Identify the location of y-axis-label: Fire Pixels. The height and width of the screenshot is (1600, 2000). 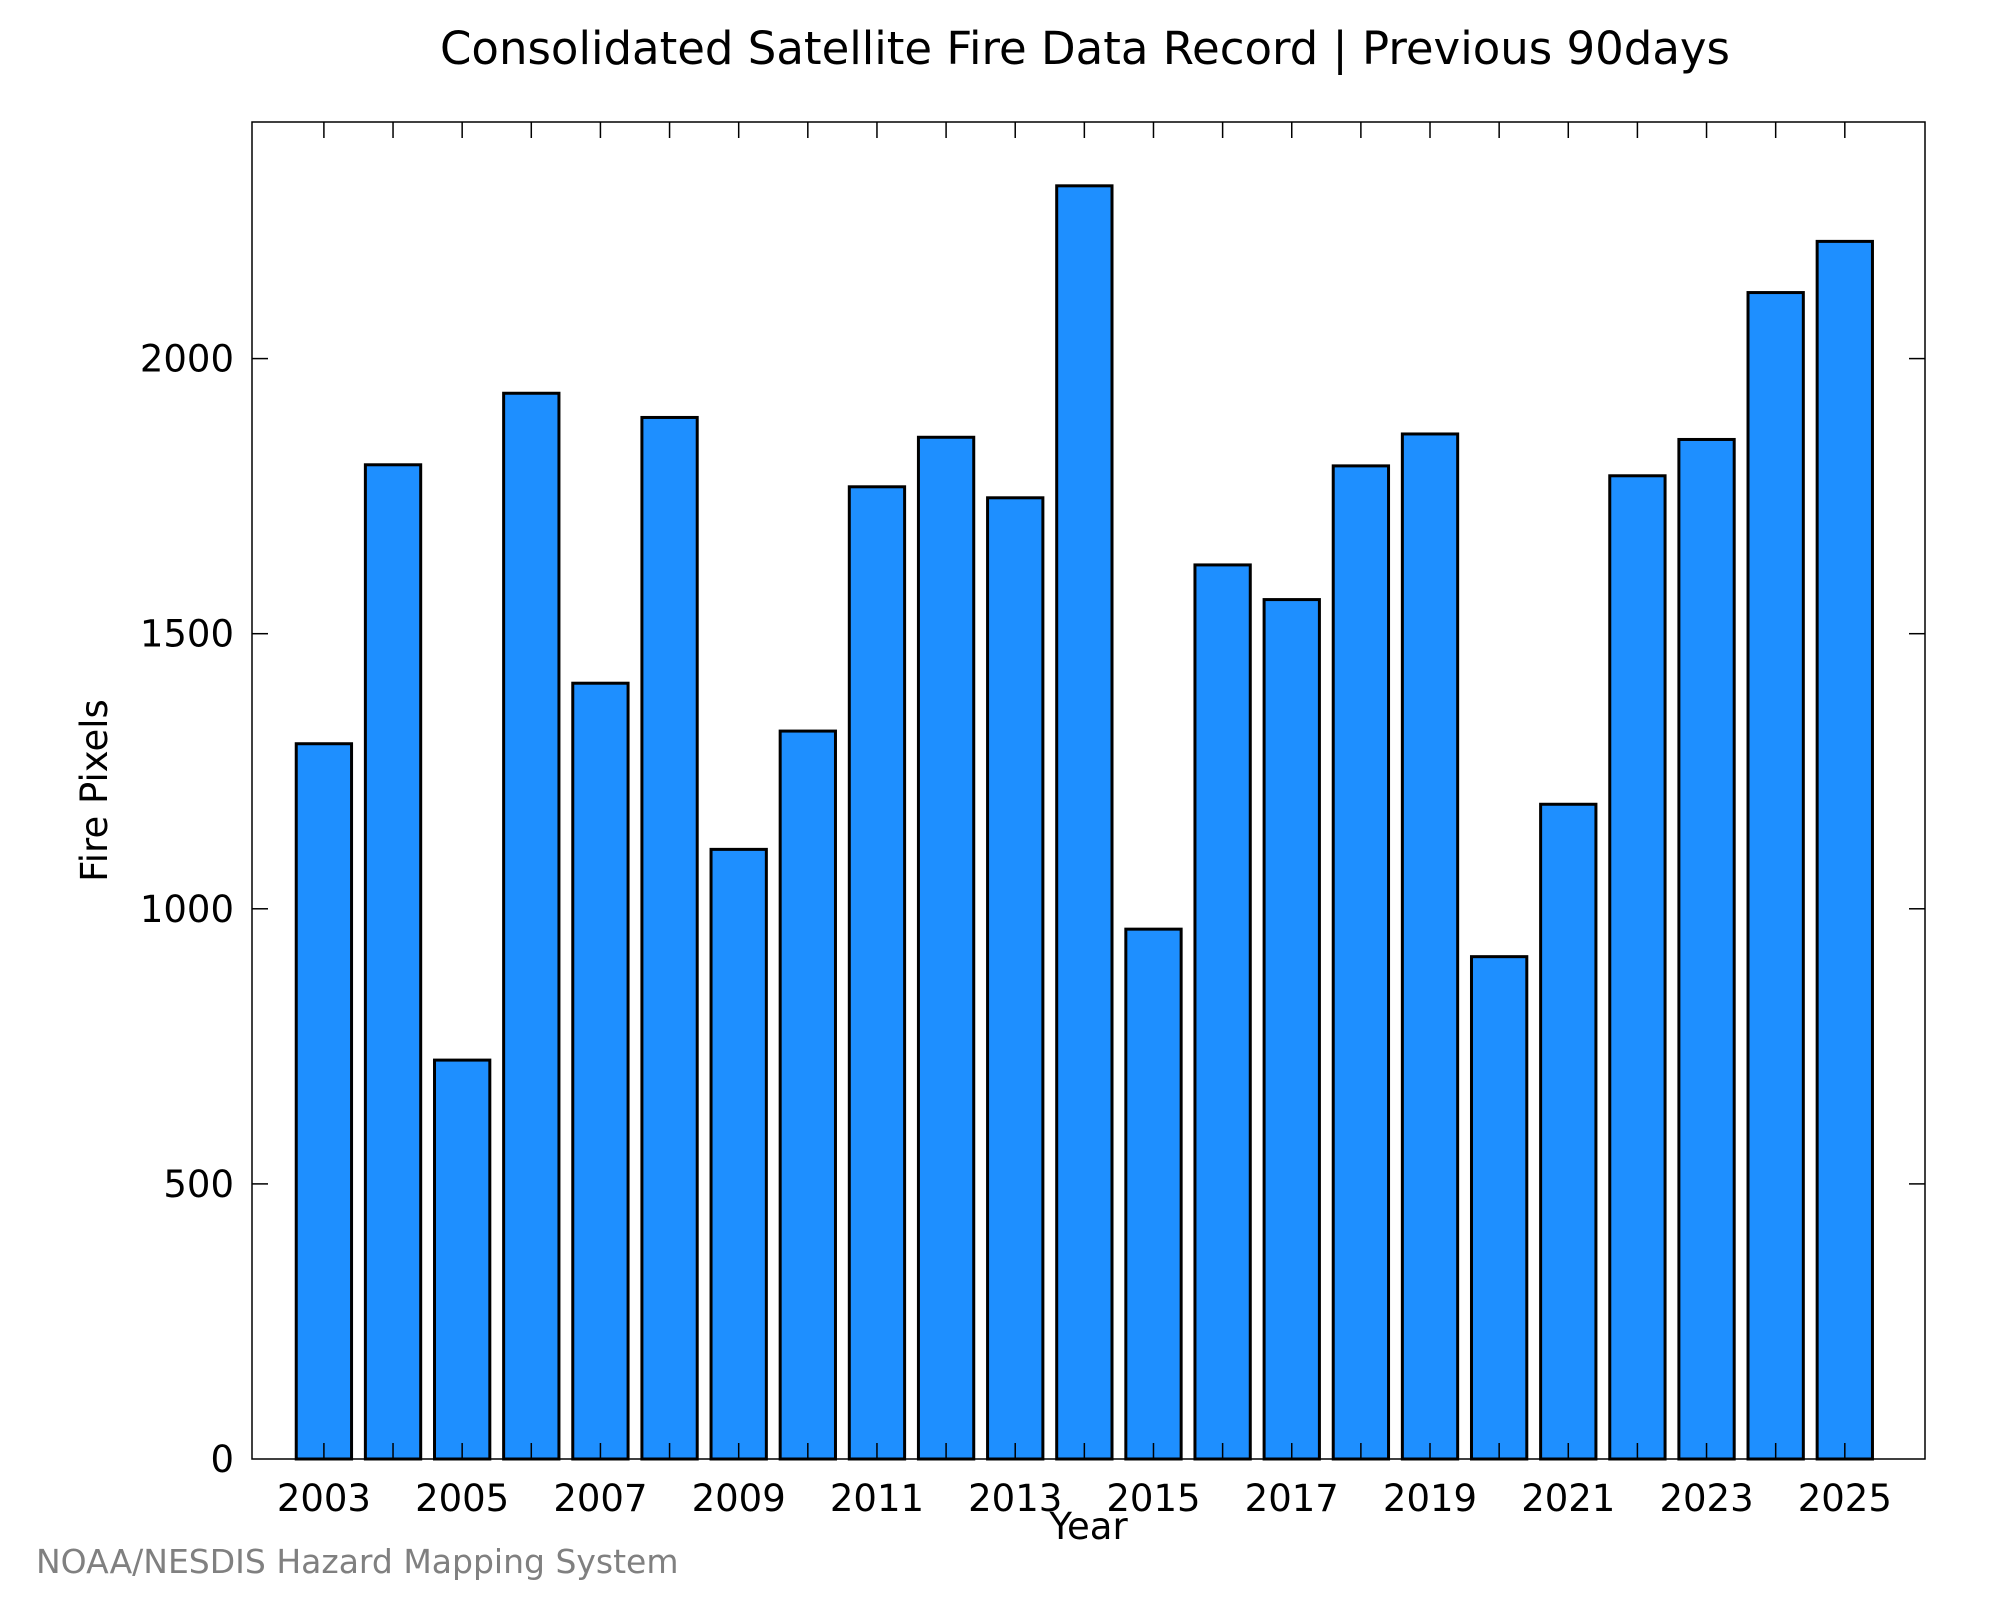
(94, 790).